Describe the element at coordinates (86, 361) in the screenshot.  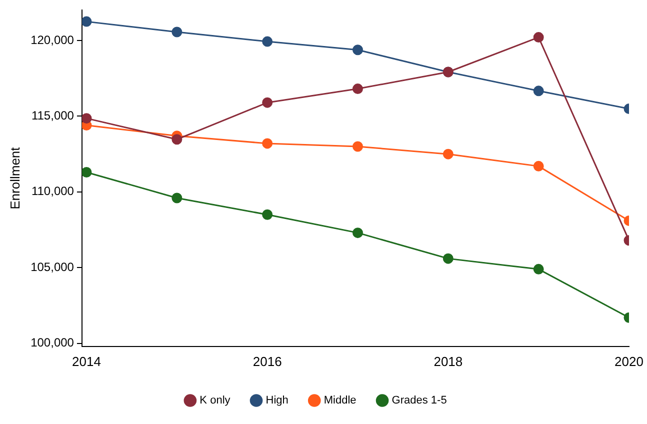
I see `x-tick-label: 2014` at that location.